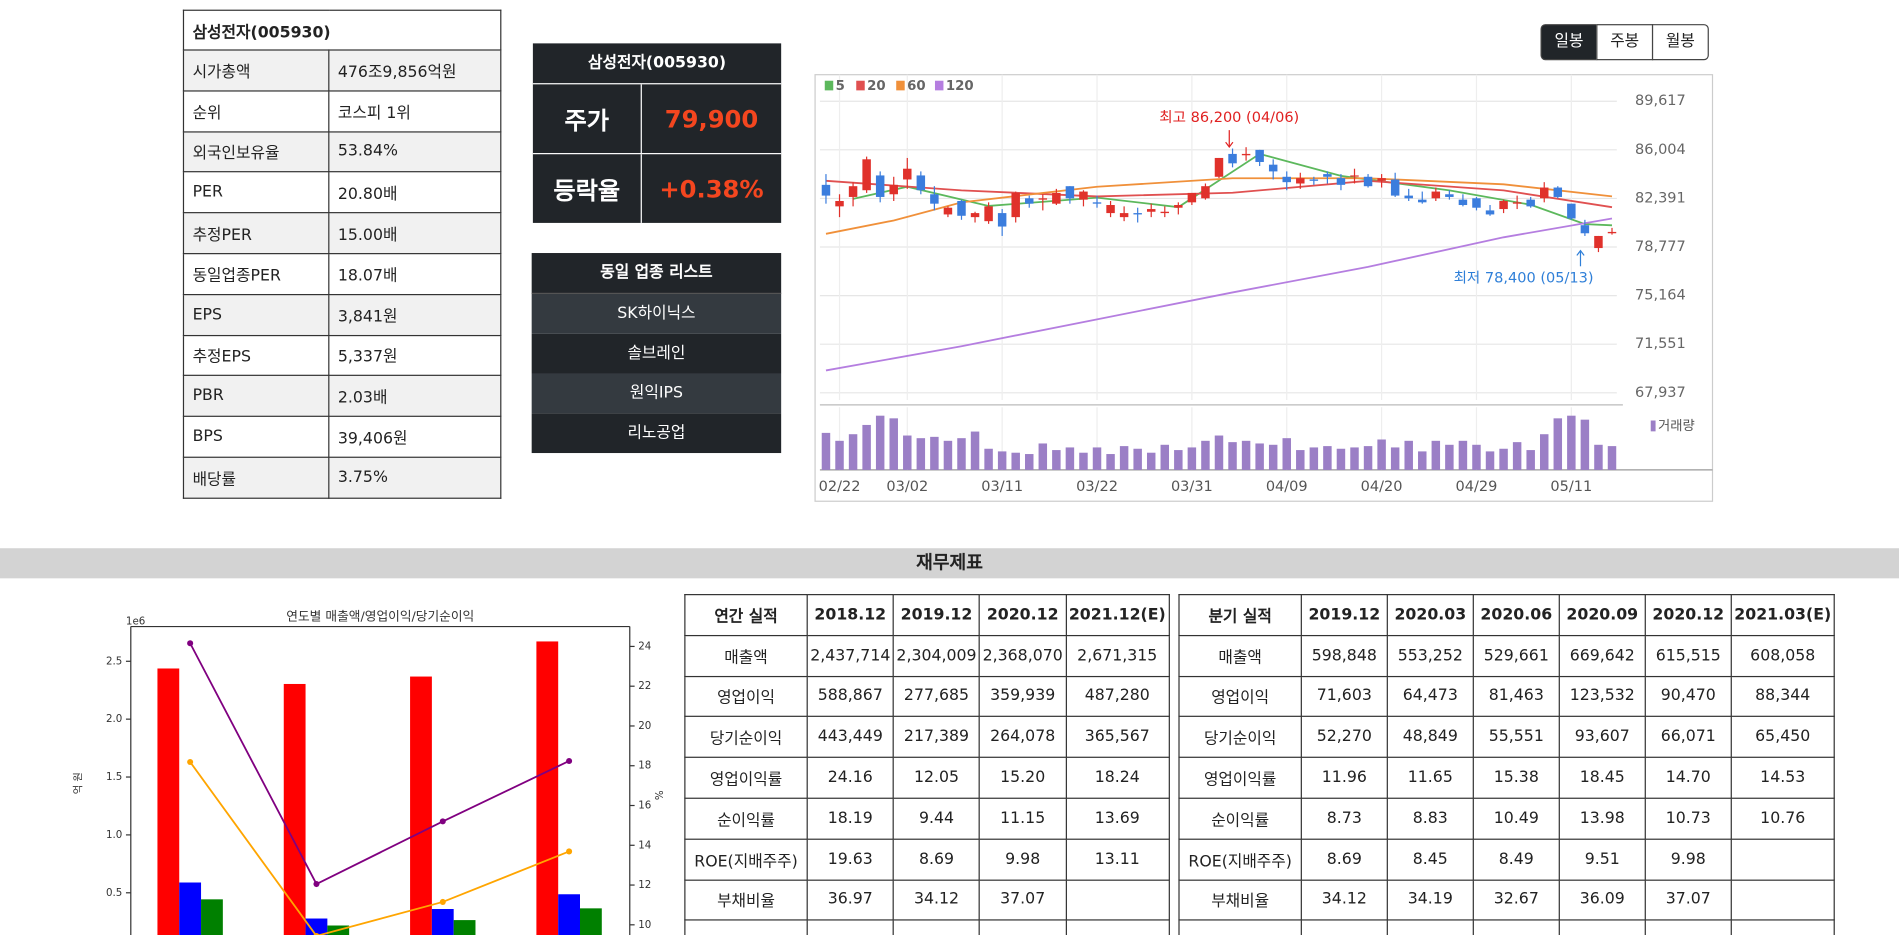  I want to click on value-cell: 8.49, so click(1516, 859).